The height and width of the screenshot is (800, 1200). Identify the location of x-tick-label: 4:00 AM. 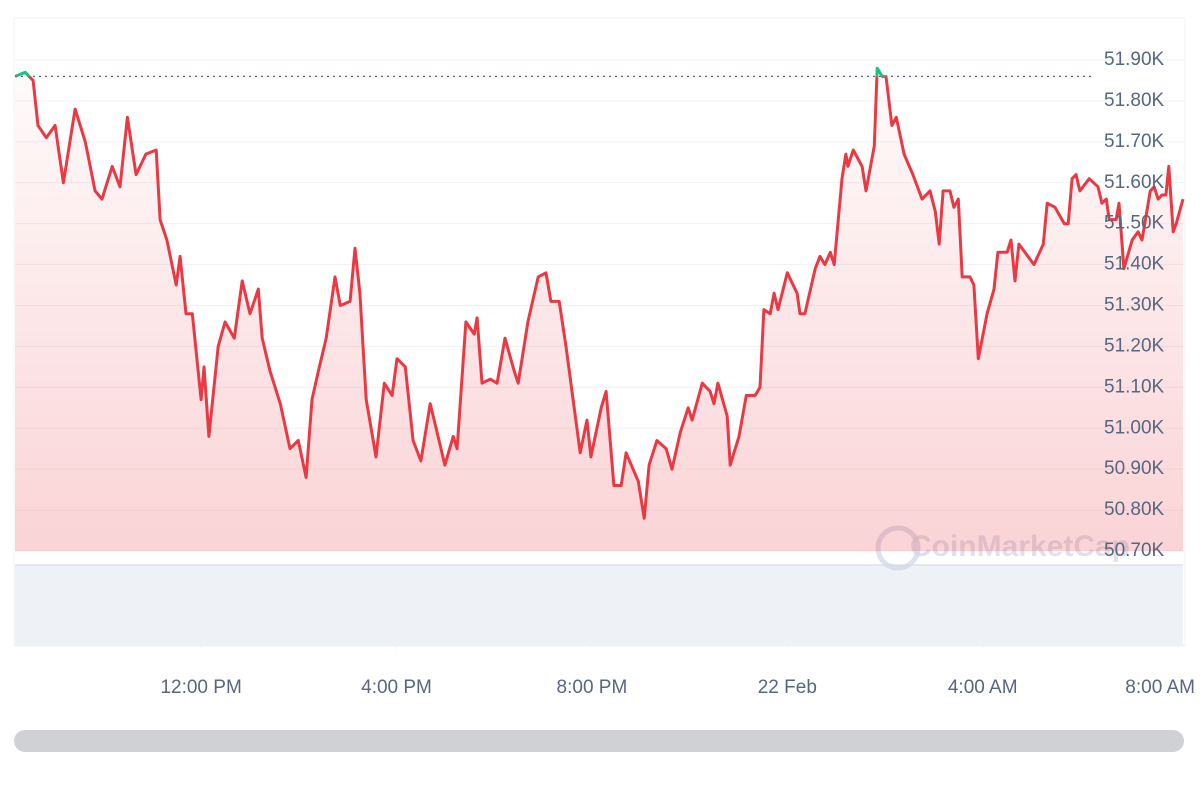
(983, 687).